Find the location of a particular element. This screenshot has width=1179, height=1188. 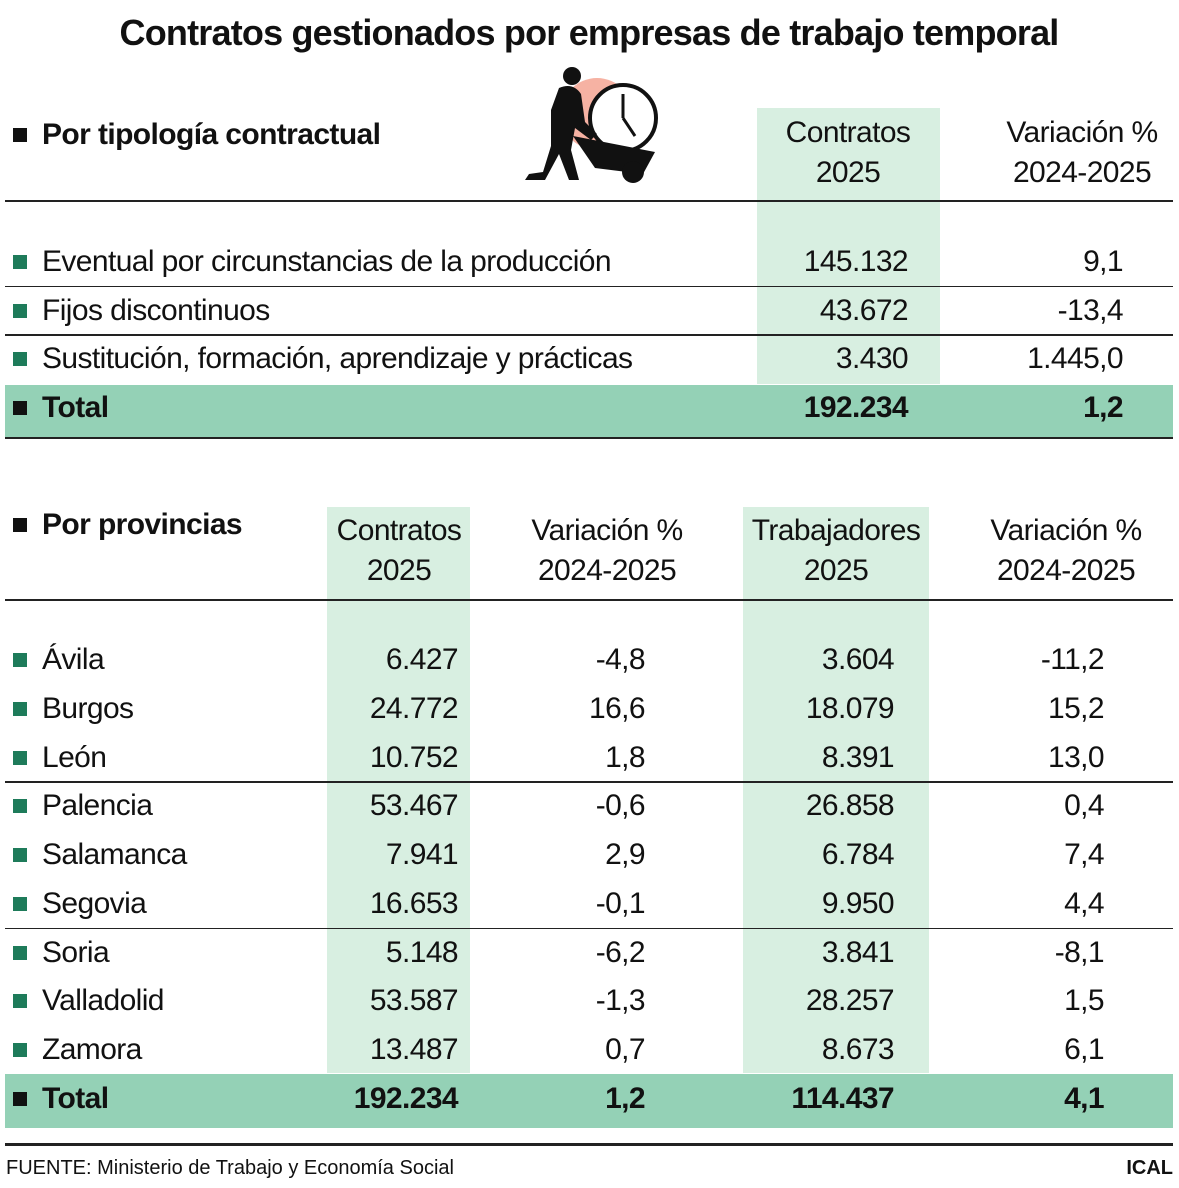

cell: 15,2 is located at coordinates (1076, 708).